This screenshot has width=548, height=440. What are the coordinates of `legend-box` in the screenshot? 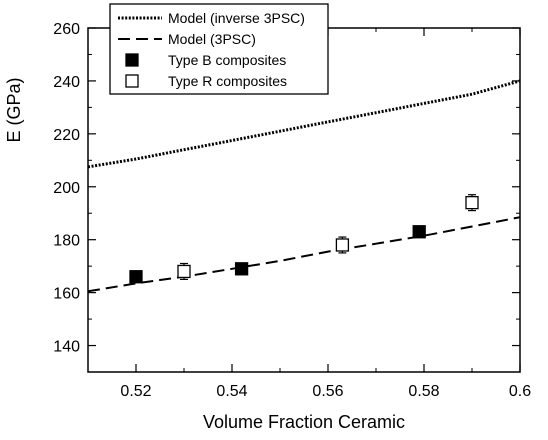 It's located at (219, 49).